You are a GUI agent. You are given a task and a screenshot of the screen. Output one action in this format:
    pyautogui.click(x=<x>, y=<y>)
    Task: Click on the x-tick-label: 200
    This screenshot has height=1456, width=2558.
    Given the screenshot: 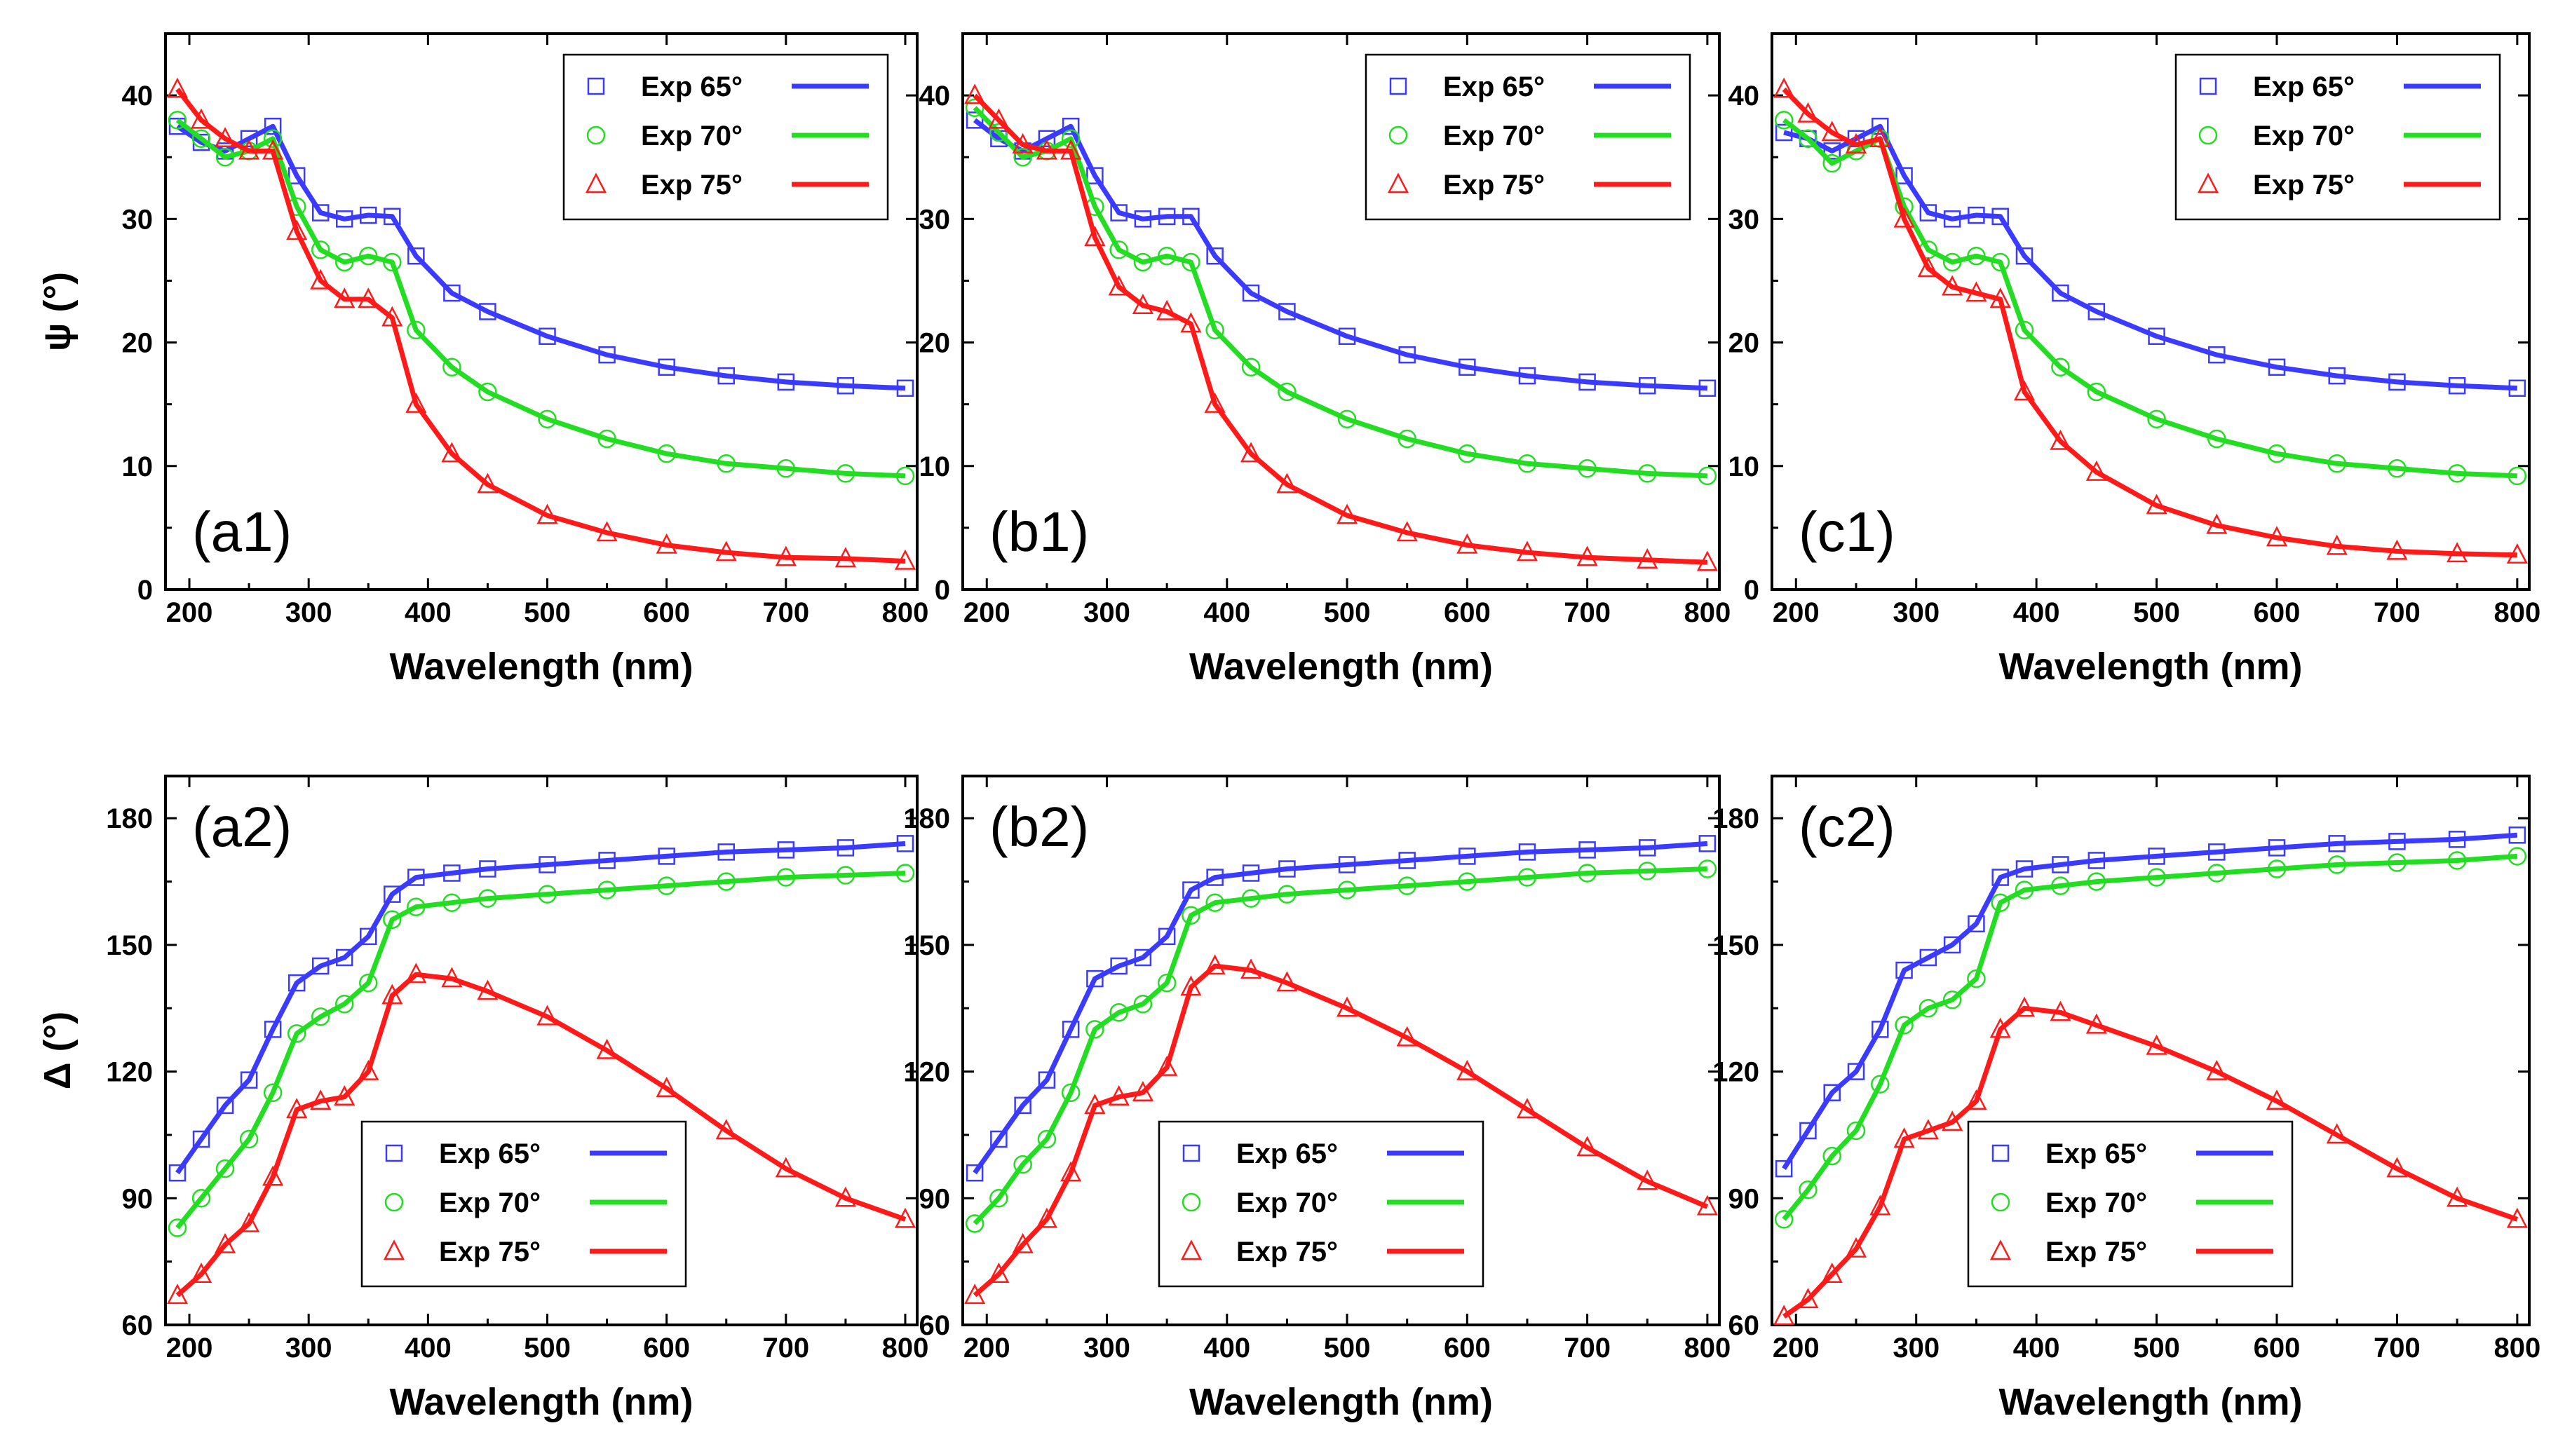 What is the action you would take?
    pyautogui.click(x=986, y=612)
    